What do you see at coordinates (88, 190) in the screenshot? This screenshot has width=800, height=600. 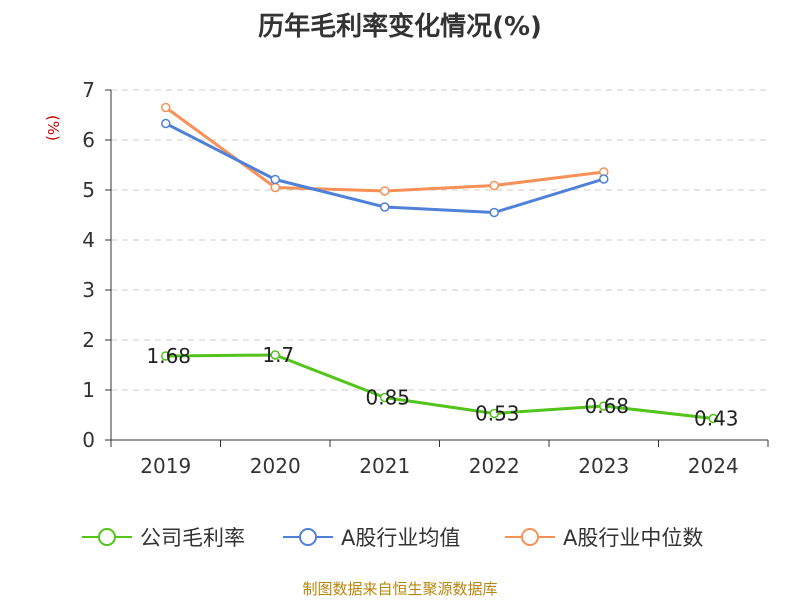 I see `y-tick-label: 5` at bounding box center [88, 190].